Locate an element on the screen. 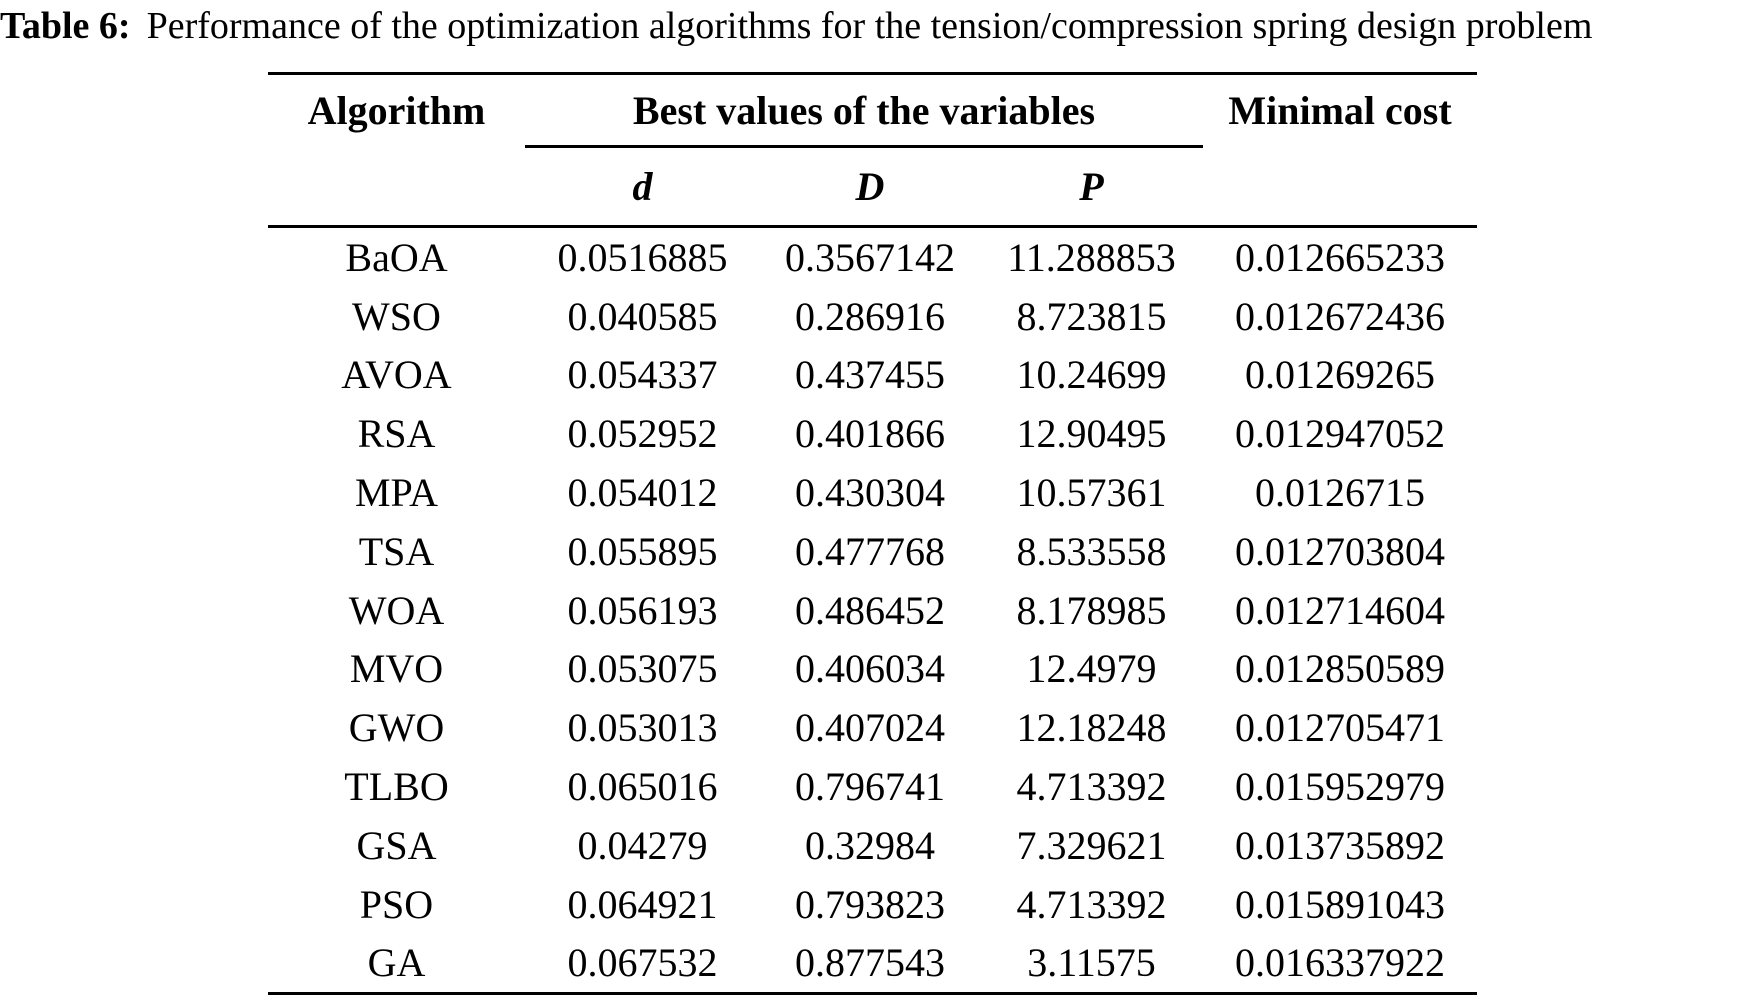 This screenshot has width=1746, height=1002. group-underline-rule is located at coordinates (864, 146).